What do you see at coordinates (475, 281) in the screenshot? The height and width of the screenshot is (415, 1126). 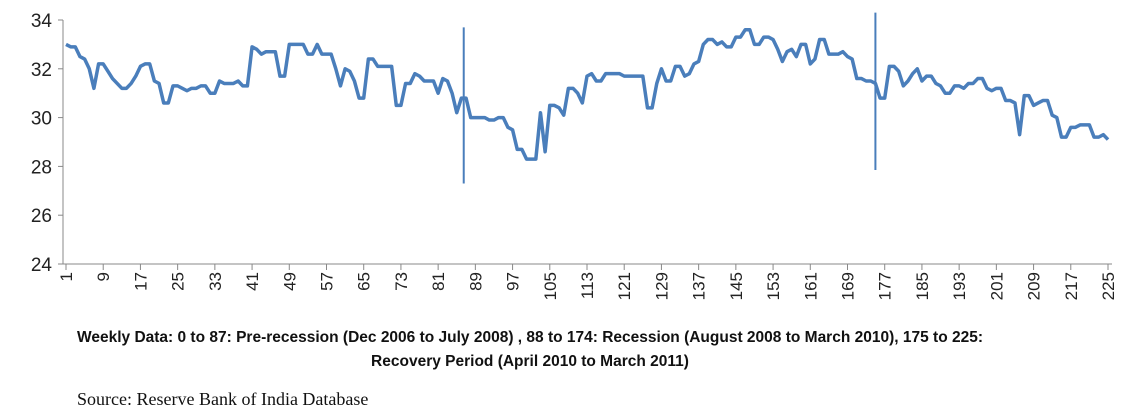 I see `x-tick-label: 89` at bounding box center [475, 281].